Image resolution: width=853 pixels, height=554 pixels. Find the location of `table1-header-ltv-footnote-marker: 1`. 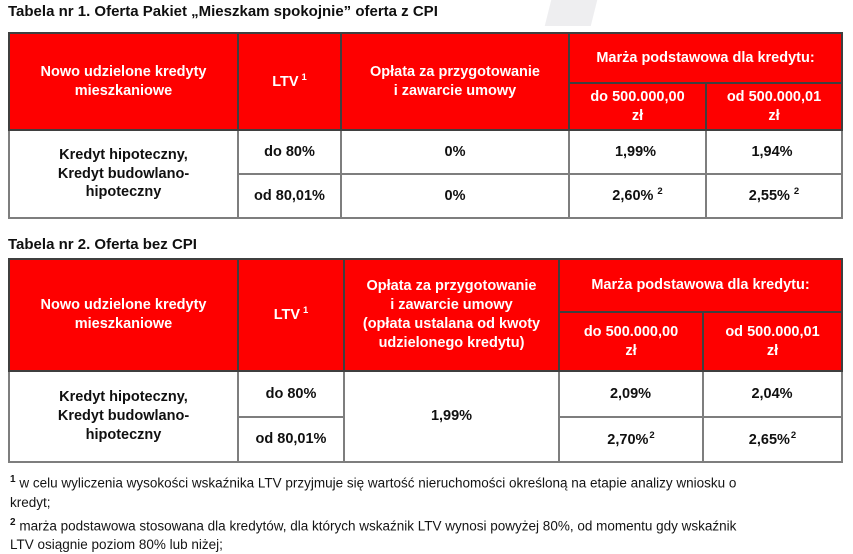

table1-header-ltv-footnote-marker: 1 is located at coordinates (304, 77).